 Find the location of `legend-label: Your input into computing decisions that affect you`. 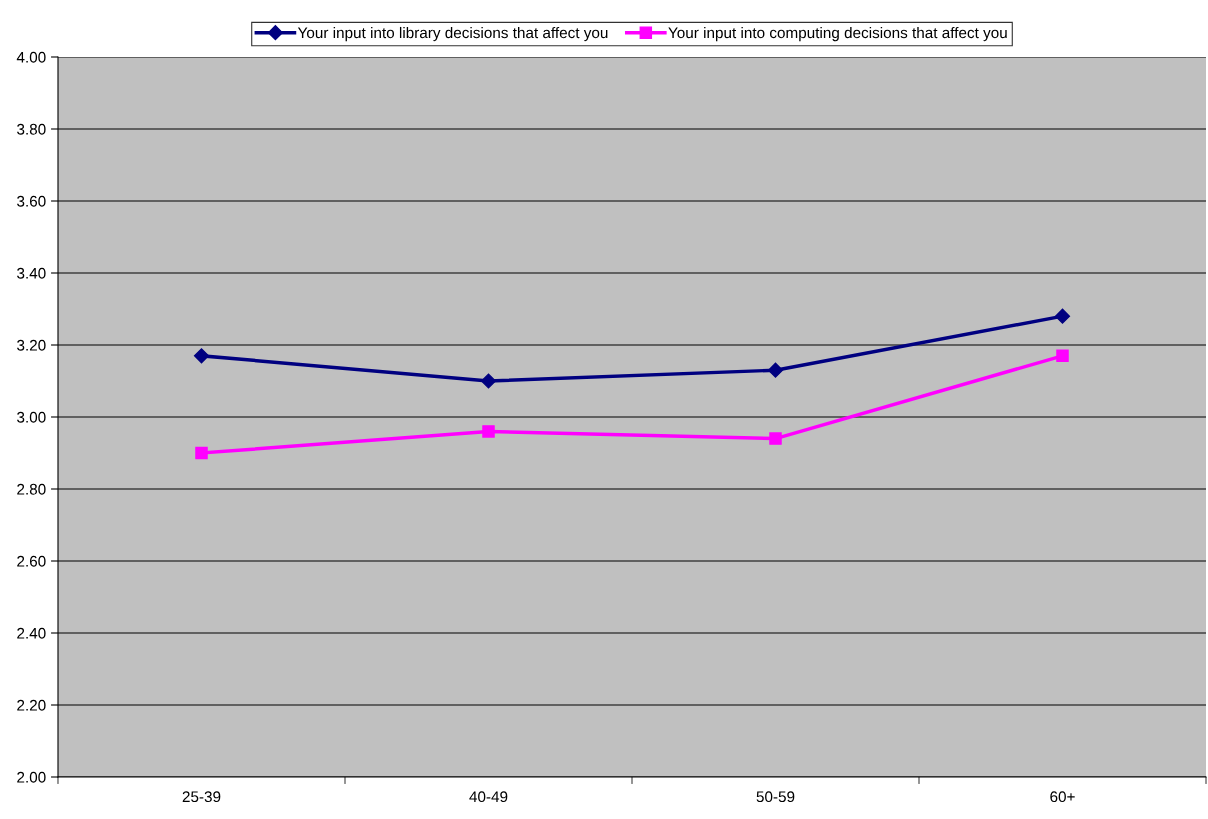

legend-label: Your input into computing decisions that affect you is located at coordinates (837, 34).